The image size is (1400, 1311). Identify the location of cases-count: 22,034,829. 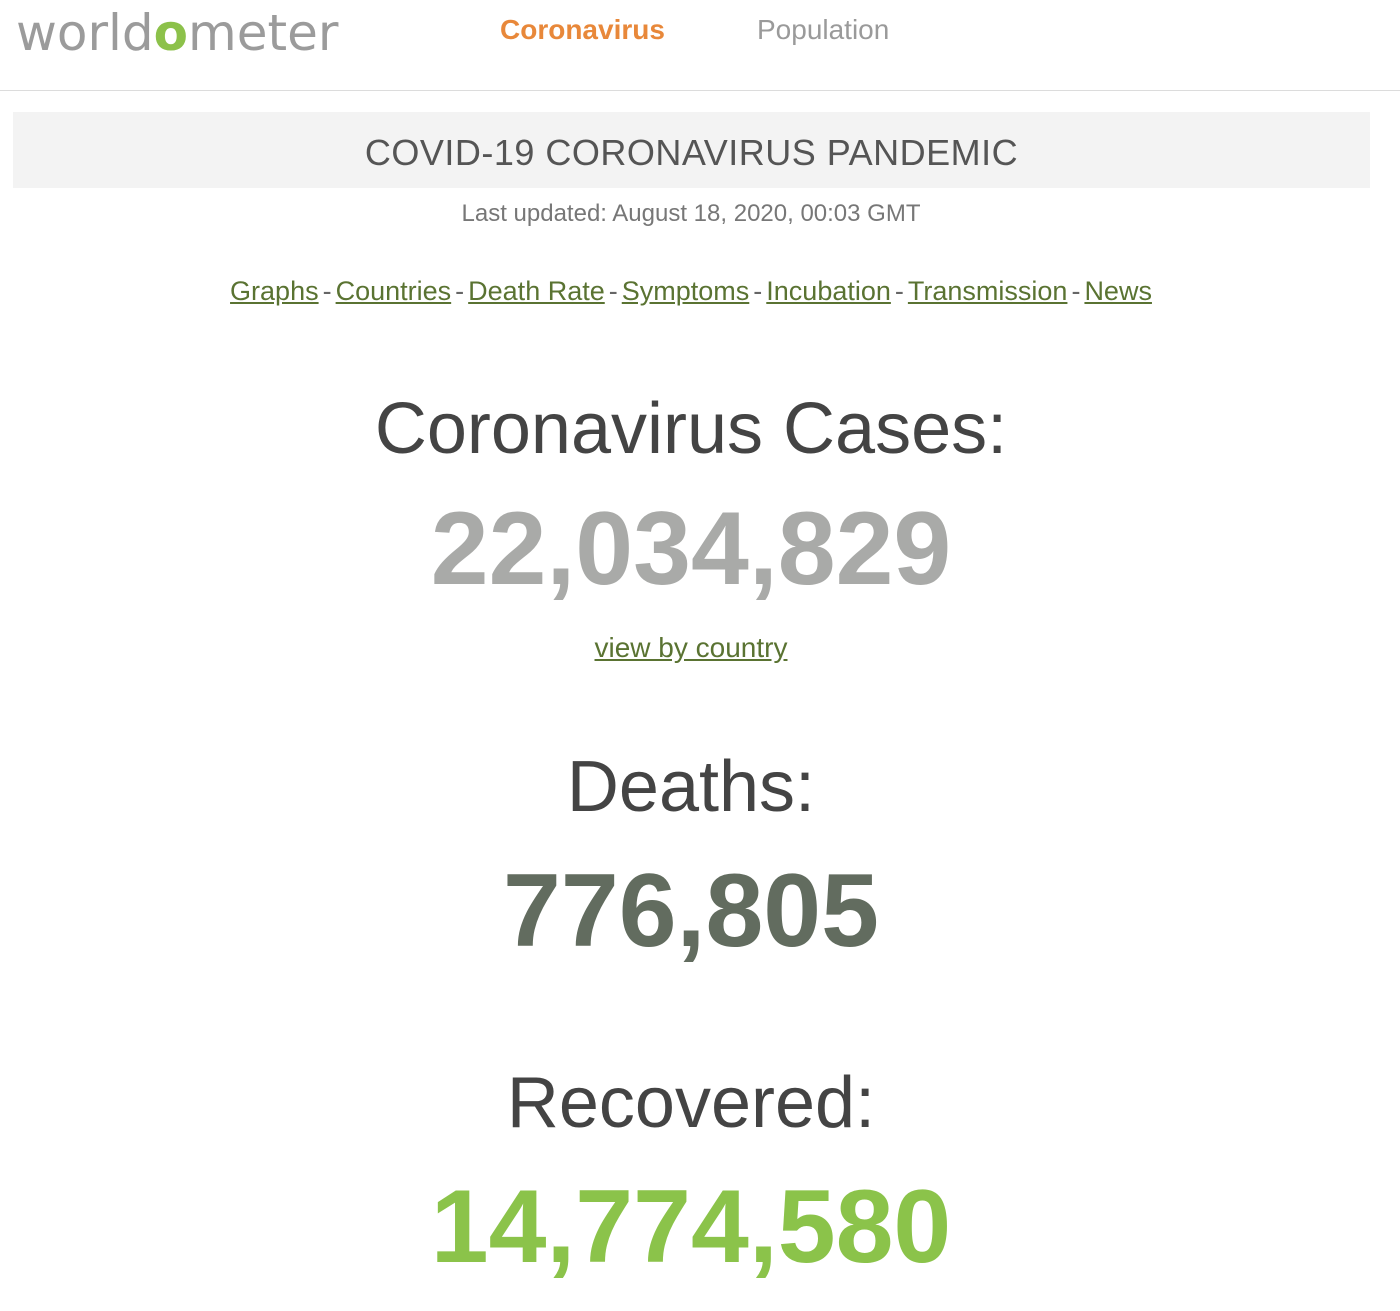
(691, 549).